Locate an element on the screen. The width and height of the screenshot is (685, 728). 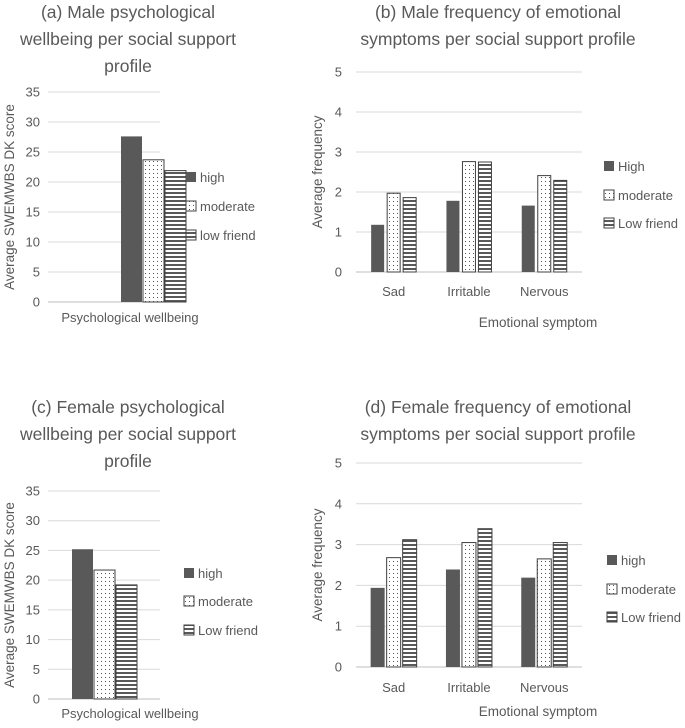
chart-title-line: (b) Male frequency of emotional is located at coordinates (498, 12).